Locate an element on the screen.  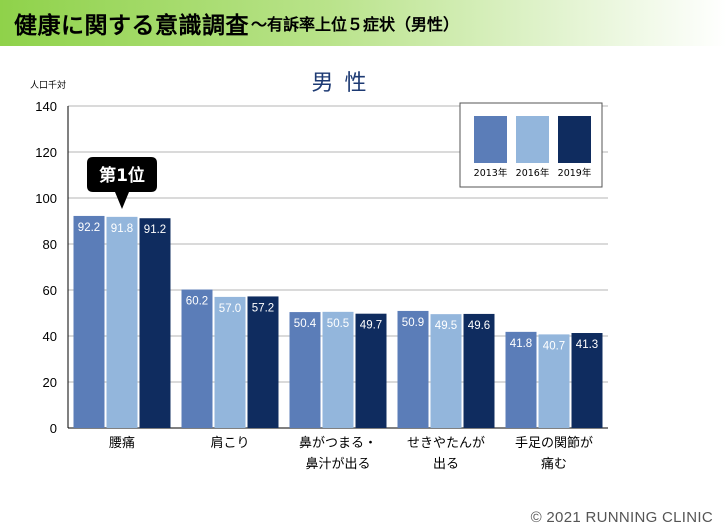
x-tick-label: せきやたんが is located at coordinates (446, 443).